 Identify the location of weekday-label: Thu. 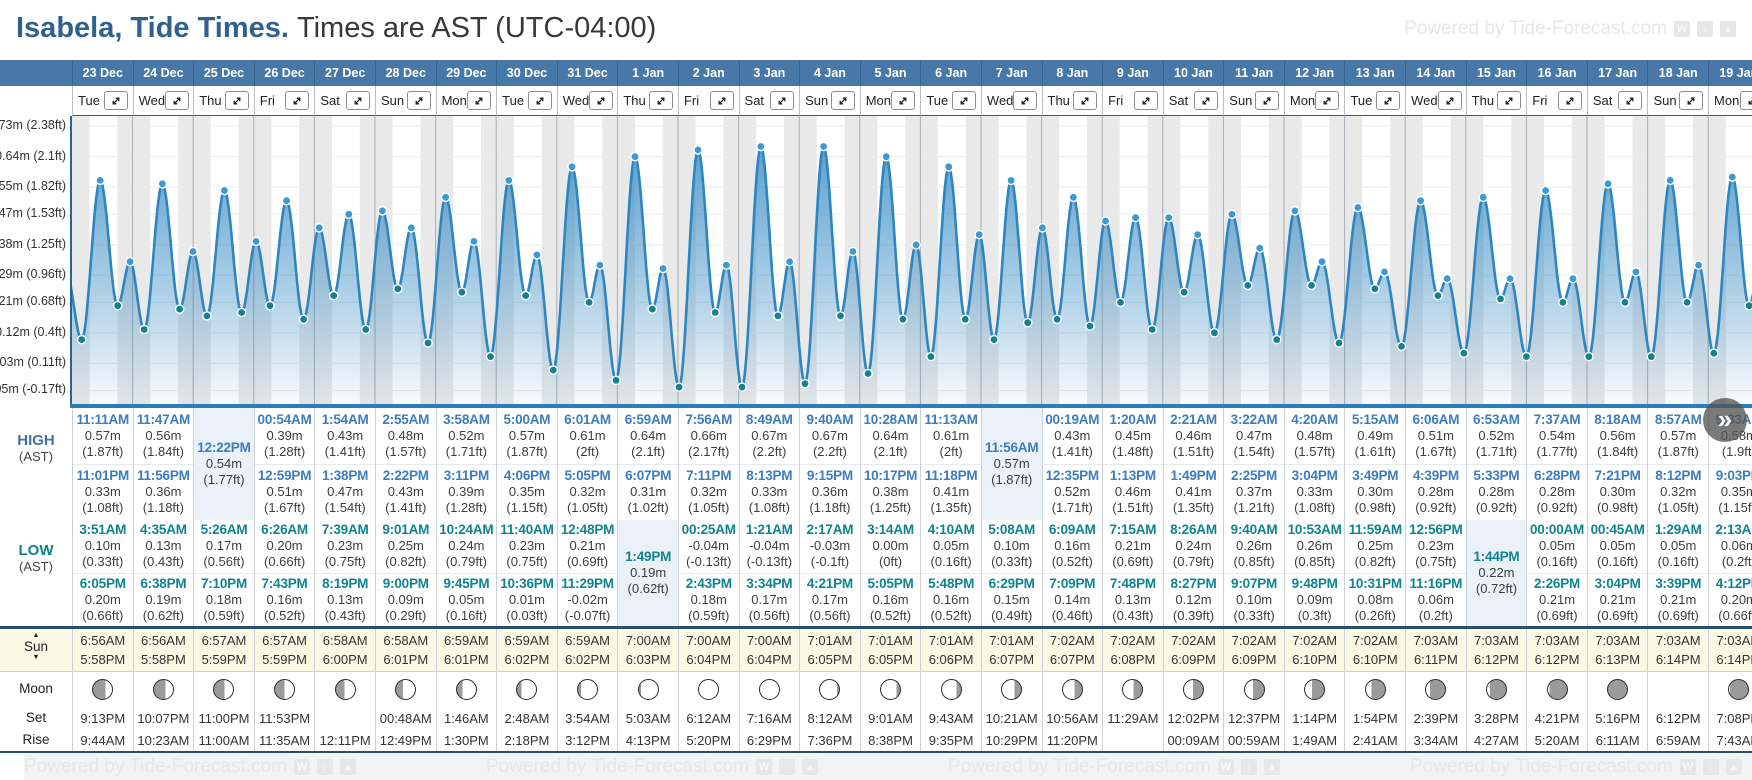
(210, 100).